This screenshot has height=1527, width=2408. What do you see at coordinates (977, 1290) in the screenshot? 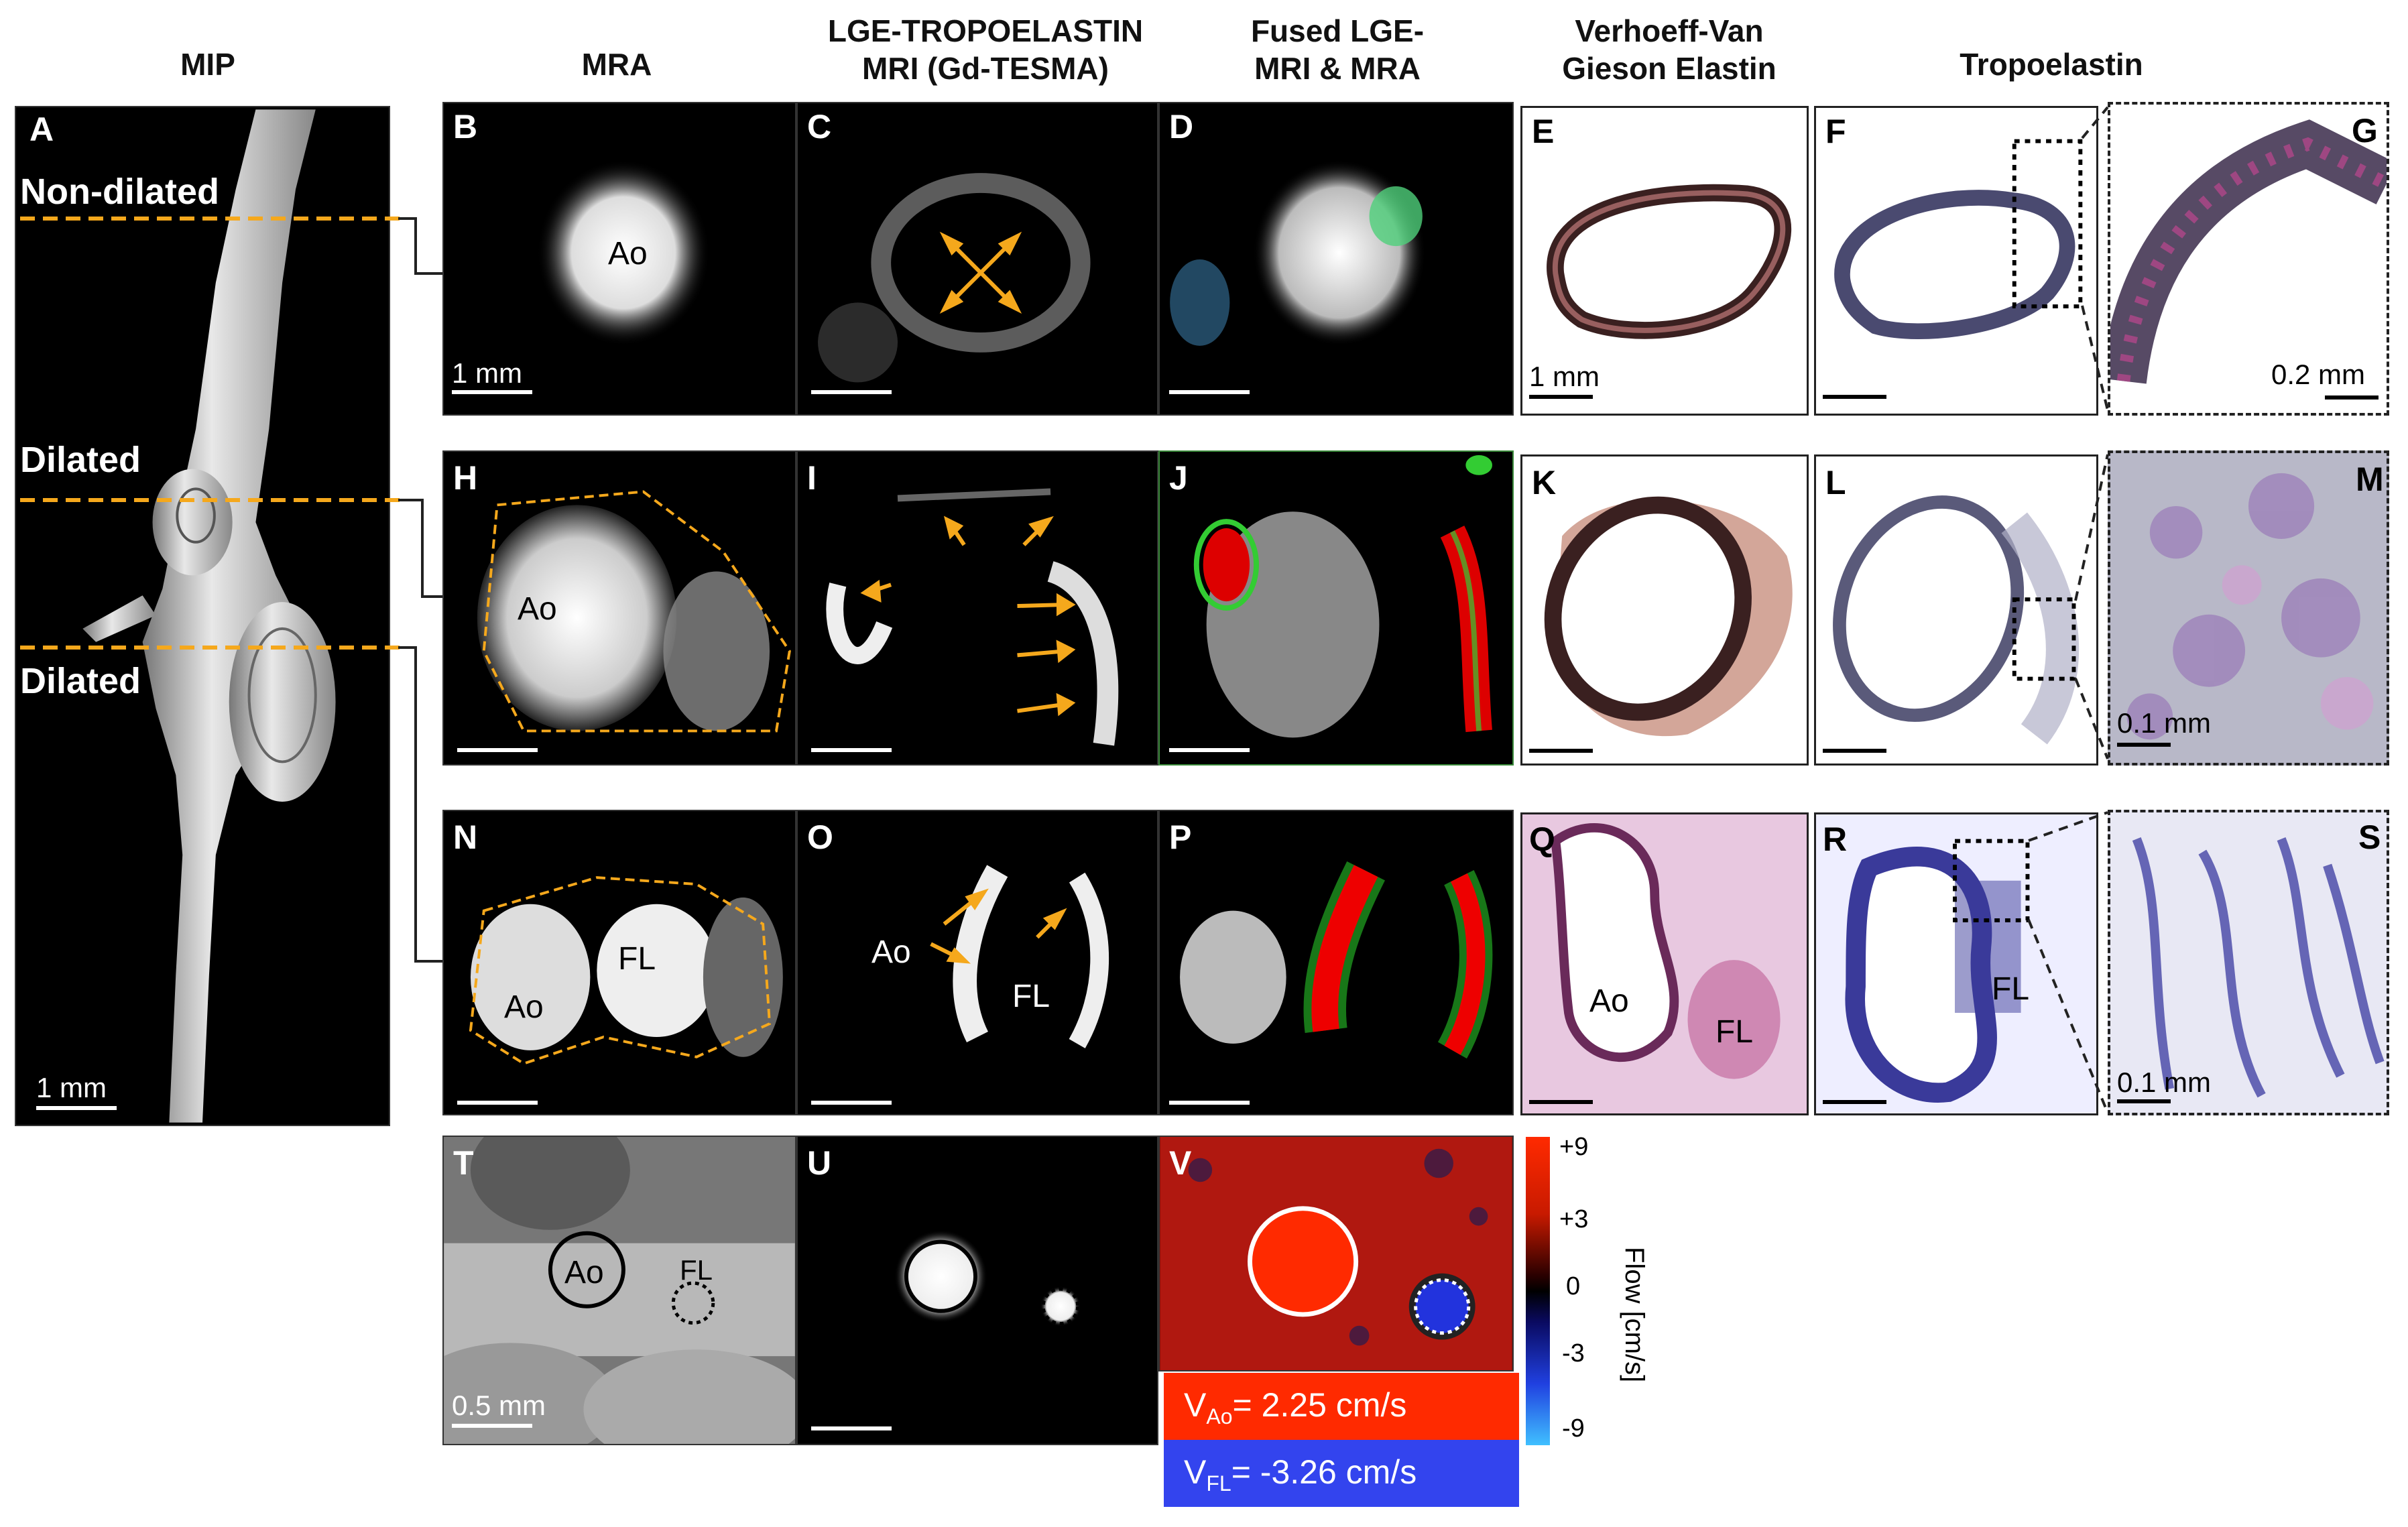
I see `panel-u-mri: U` at bounding box center [977, 1290].